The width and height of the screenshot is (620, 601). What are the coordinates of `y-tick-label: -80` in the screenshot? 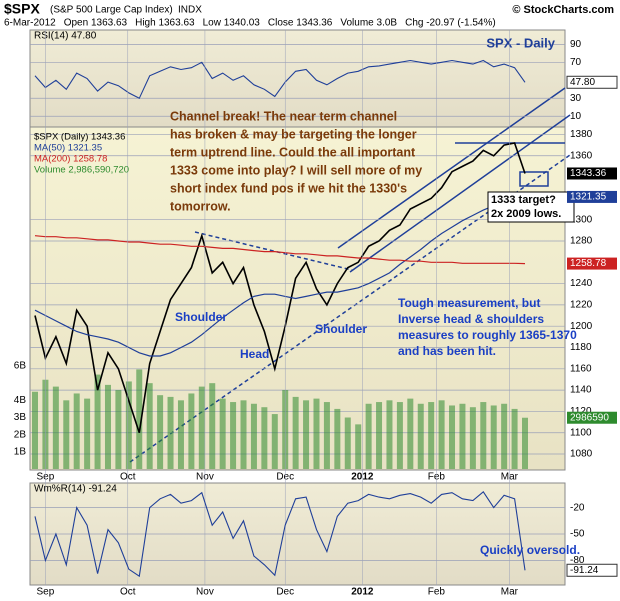 It's located at (577, 560).